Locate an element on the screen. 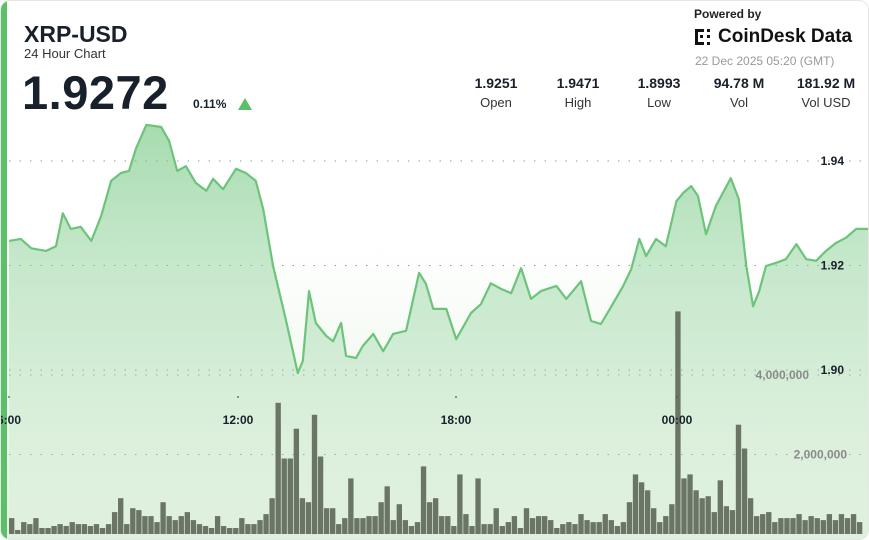 The width and height of the screenshot is (869, 540). stat-label: Open is located at coordinates (496, 102).